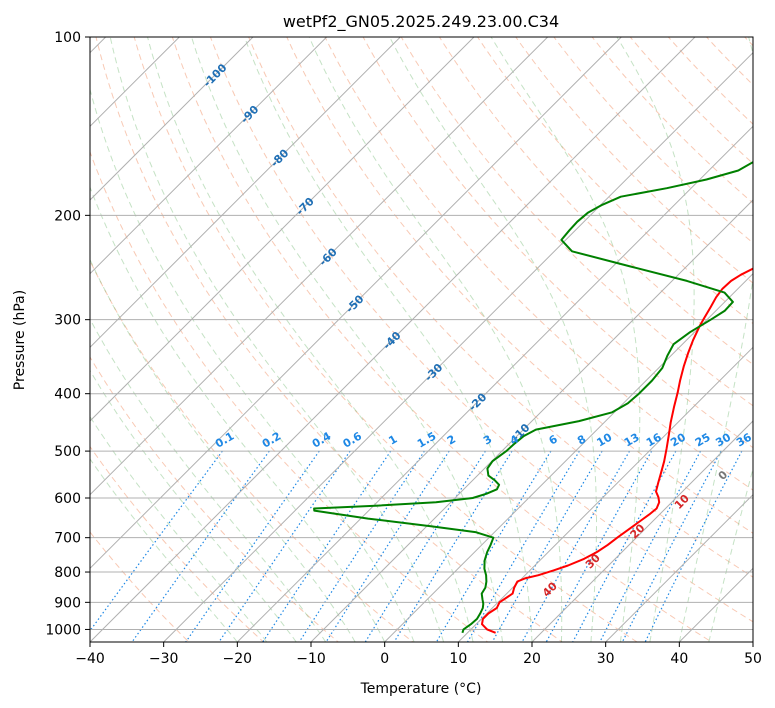 The width and height of the screenshot is (775, 708). I want to click on mixing-ratio-label: 2, so click(451, 440).